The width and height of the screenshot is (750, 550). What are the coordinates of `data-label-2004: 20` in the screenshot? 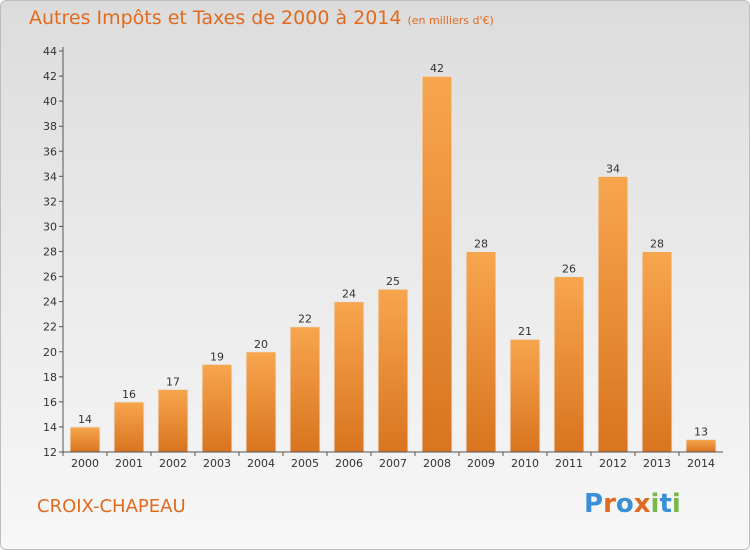 It's located at (261, 344).